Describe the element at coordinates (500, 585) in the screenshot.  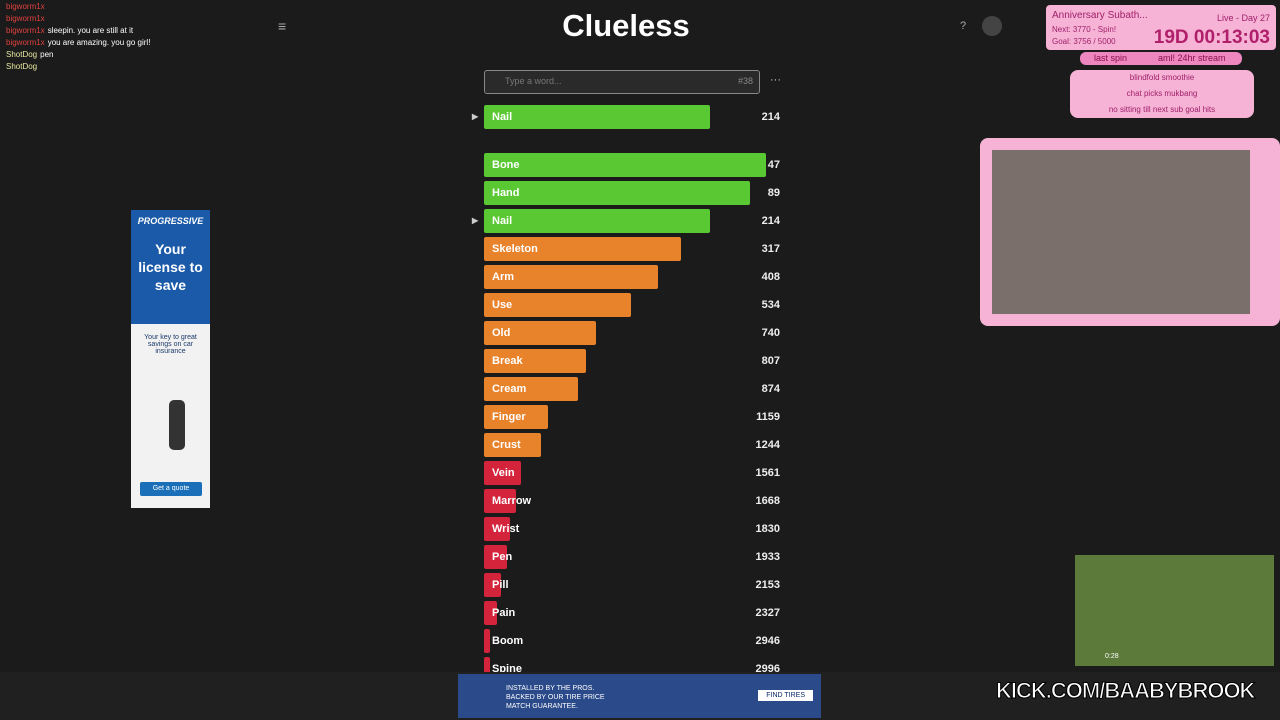
I see `guess-word: Pill` at that location.